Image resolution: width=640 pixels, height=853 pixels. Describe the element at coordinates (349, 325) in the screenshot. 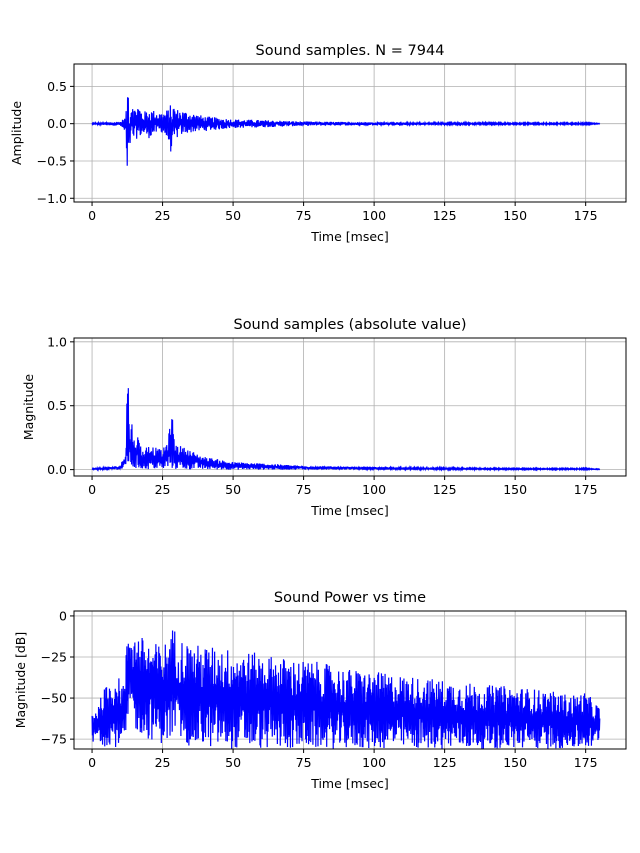

I see `chart-title: Sound samples (absolute value)` at that location.